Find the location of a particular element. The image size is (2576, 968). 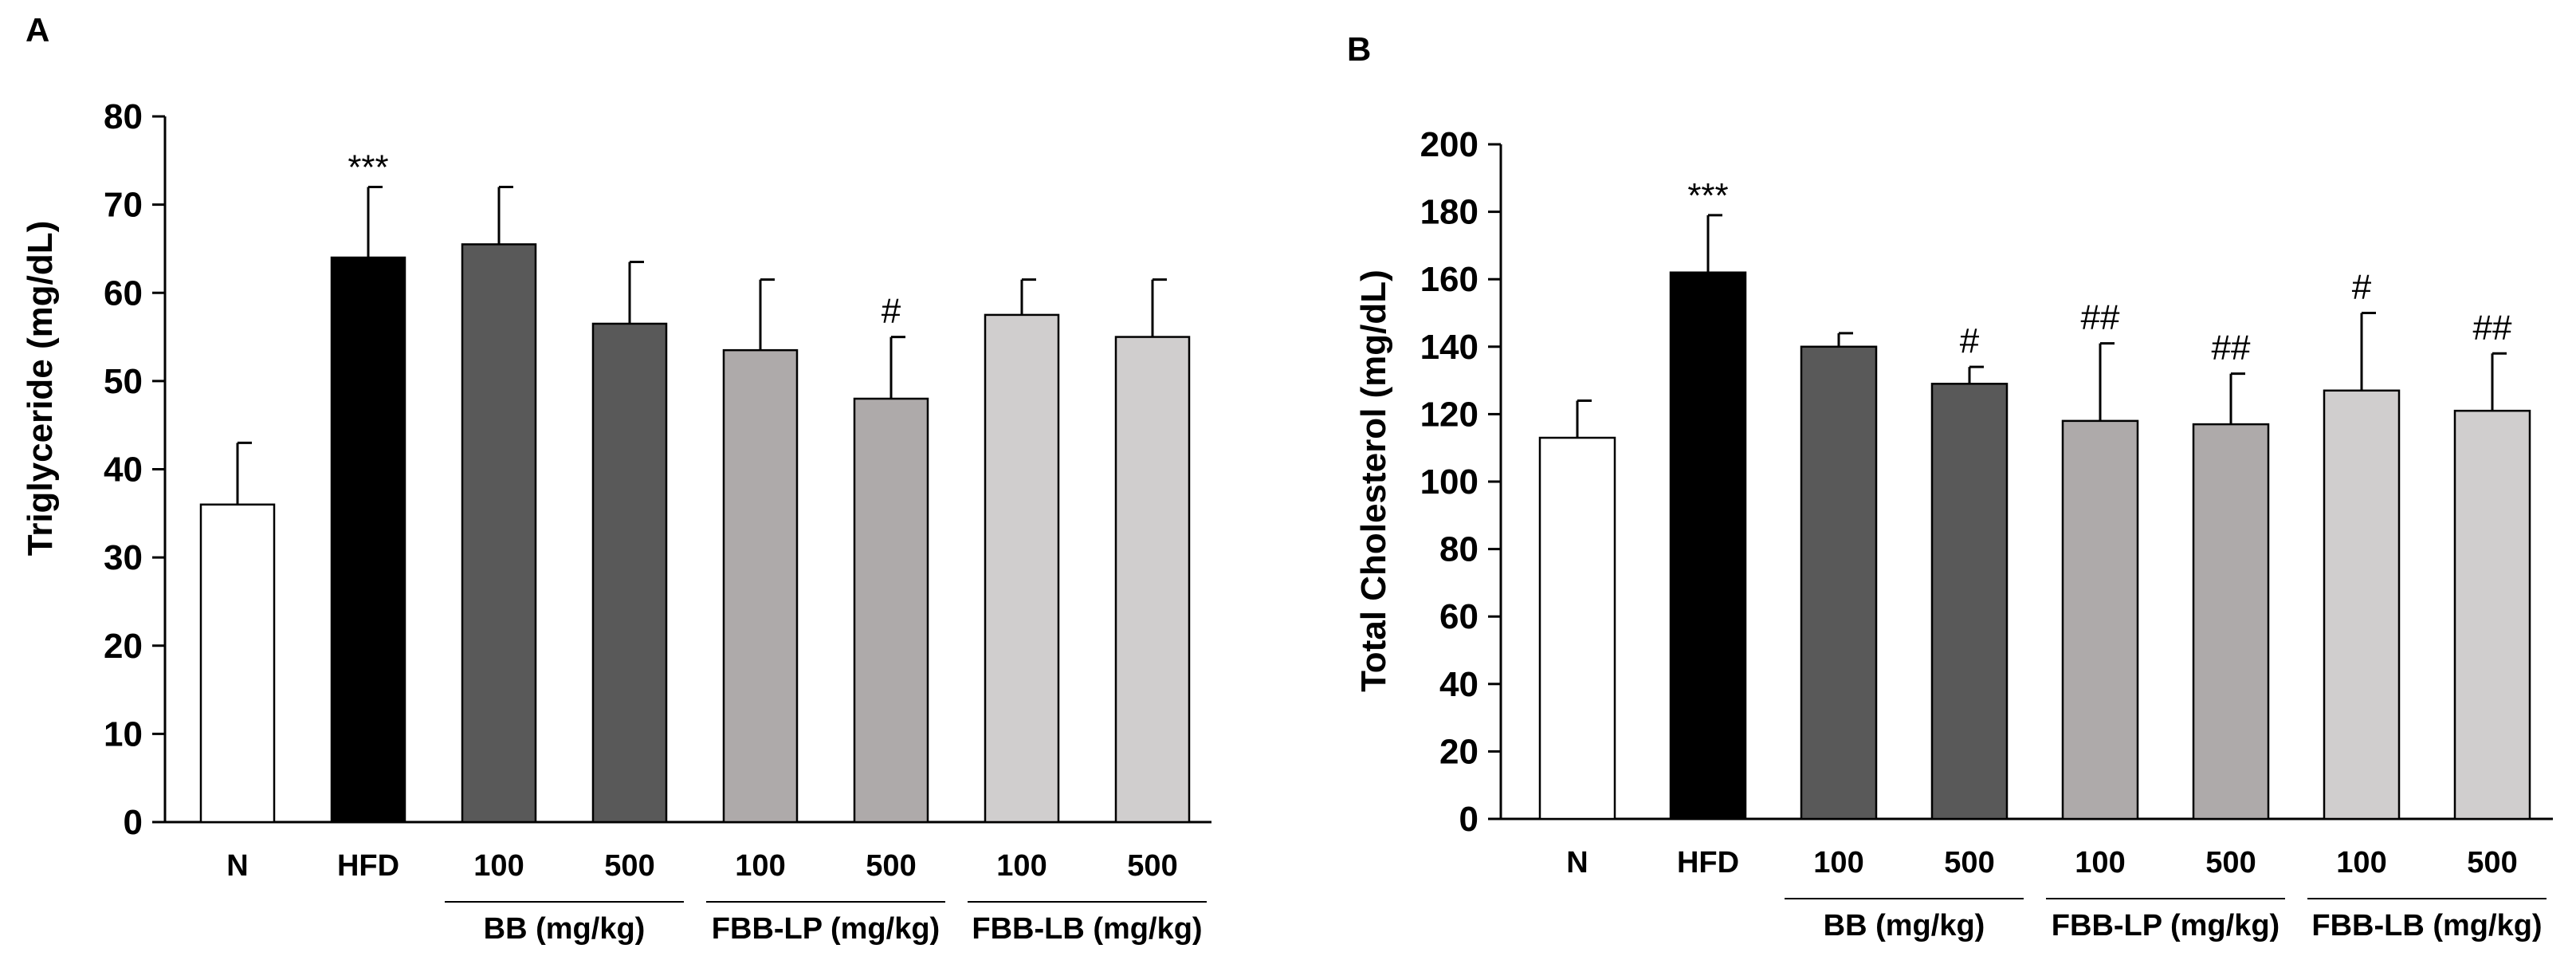

y-tick-label: 50 is located at coordinates (123, 382).